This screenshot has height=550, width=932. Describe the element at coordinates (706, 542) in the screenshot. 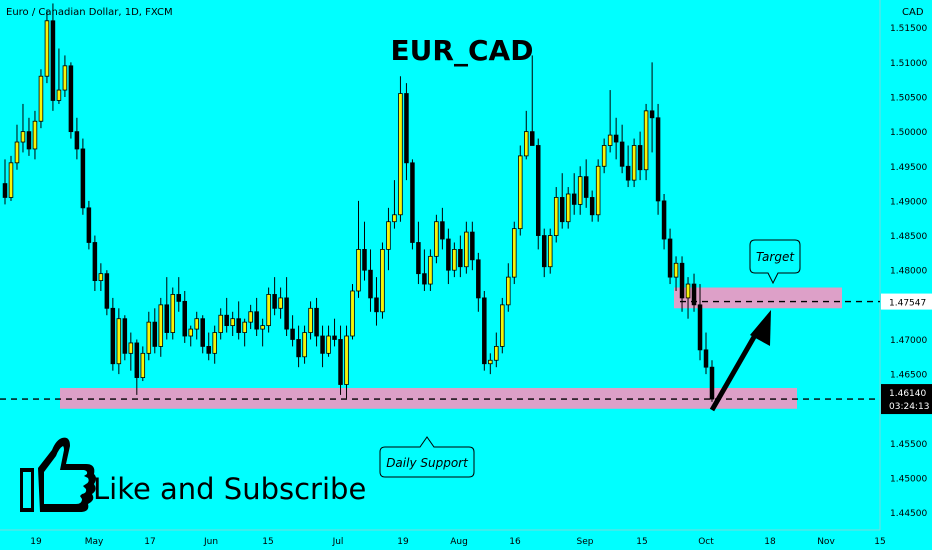

I see `x-tick-label: Oct` at that location.